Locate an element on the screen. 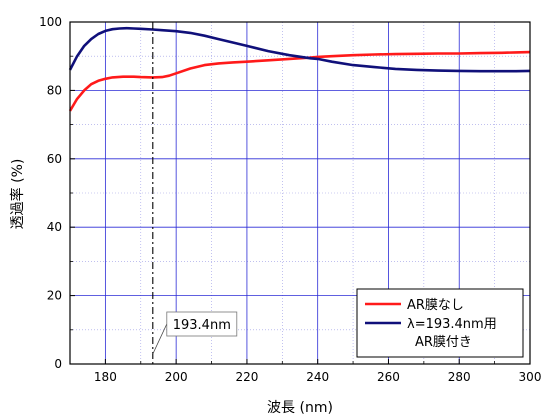 This screenshot has height=420, width=550. x-tick-label-220: 220 is located at coordinates (246, 377).